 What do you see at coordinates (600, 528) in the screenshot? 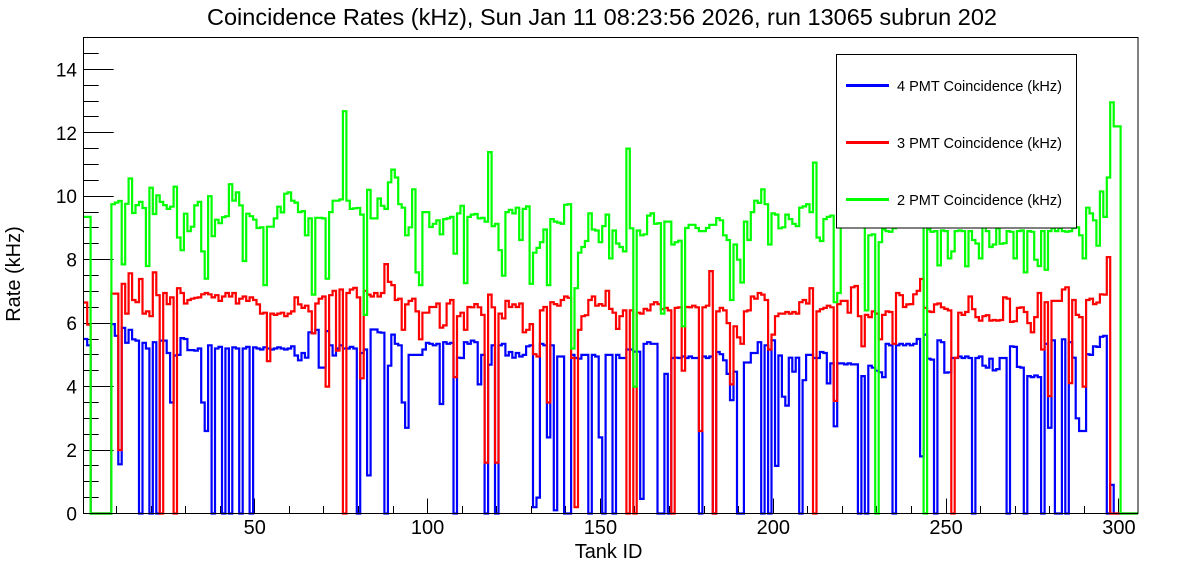
I see `svg-text: 150` at bounding box center [600, 528].